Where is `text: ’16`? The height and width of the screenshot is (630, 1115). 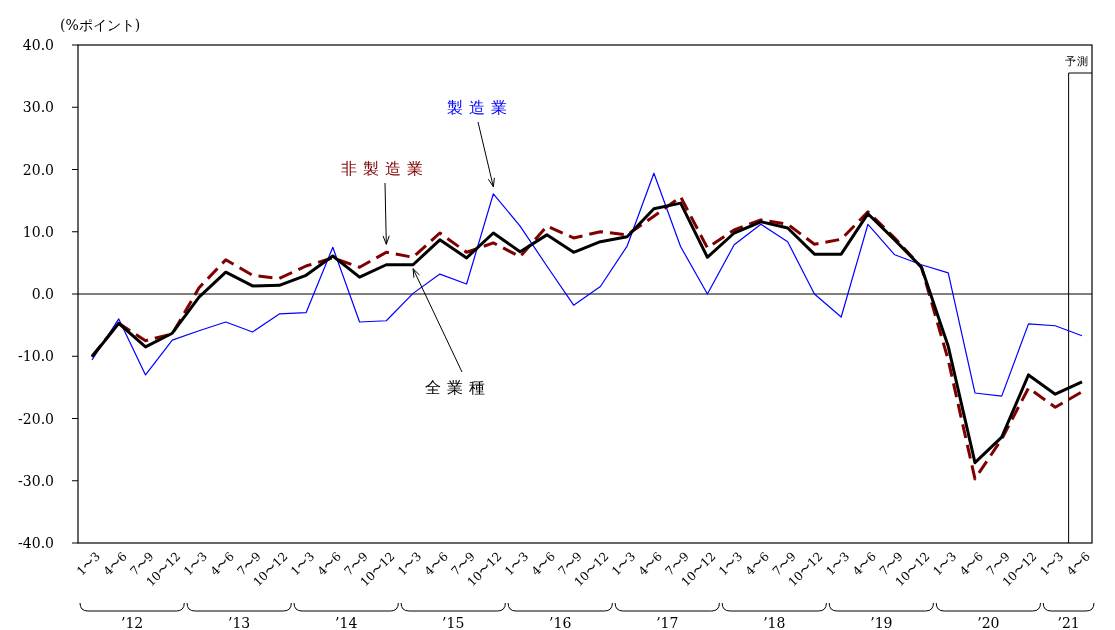 text: ’16 is located at coordinates (560, 622).